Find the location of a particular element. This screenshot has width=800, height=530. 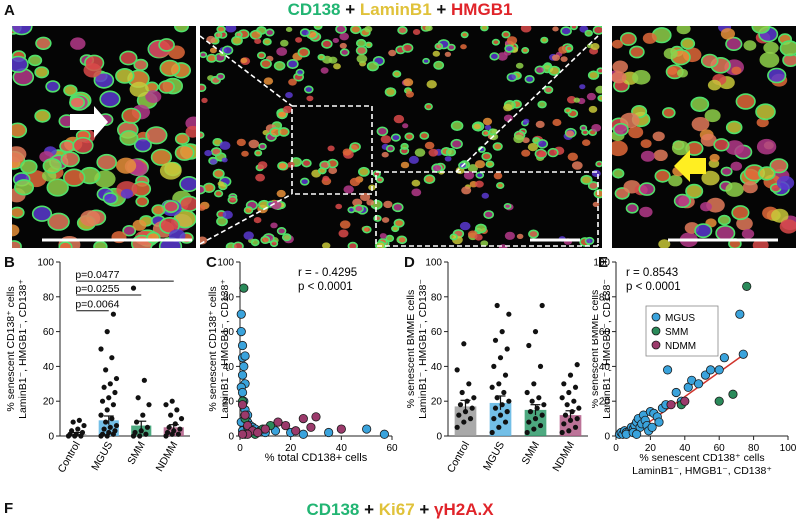

inset-box-left is located at coordinates (332, 150).